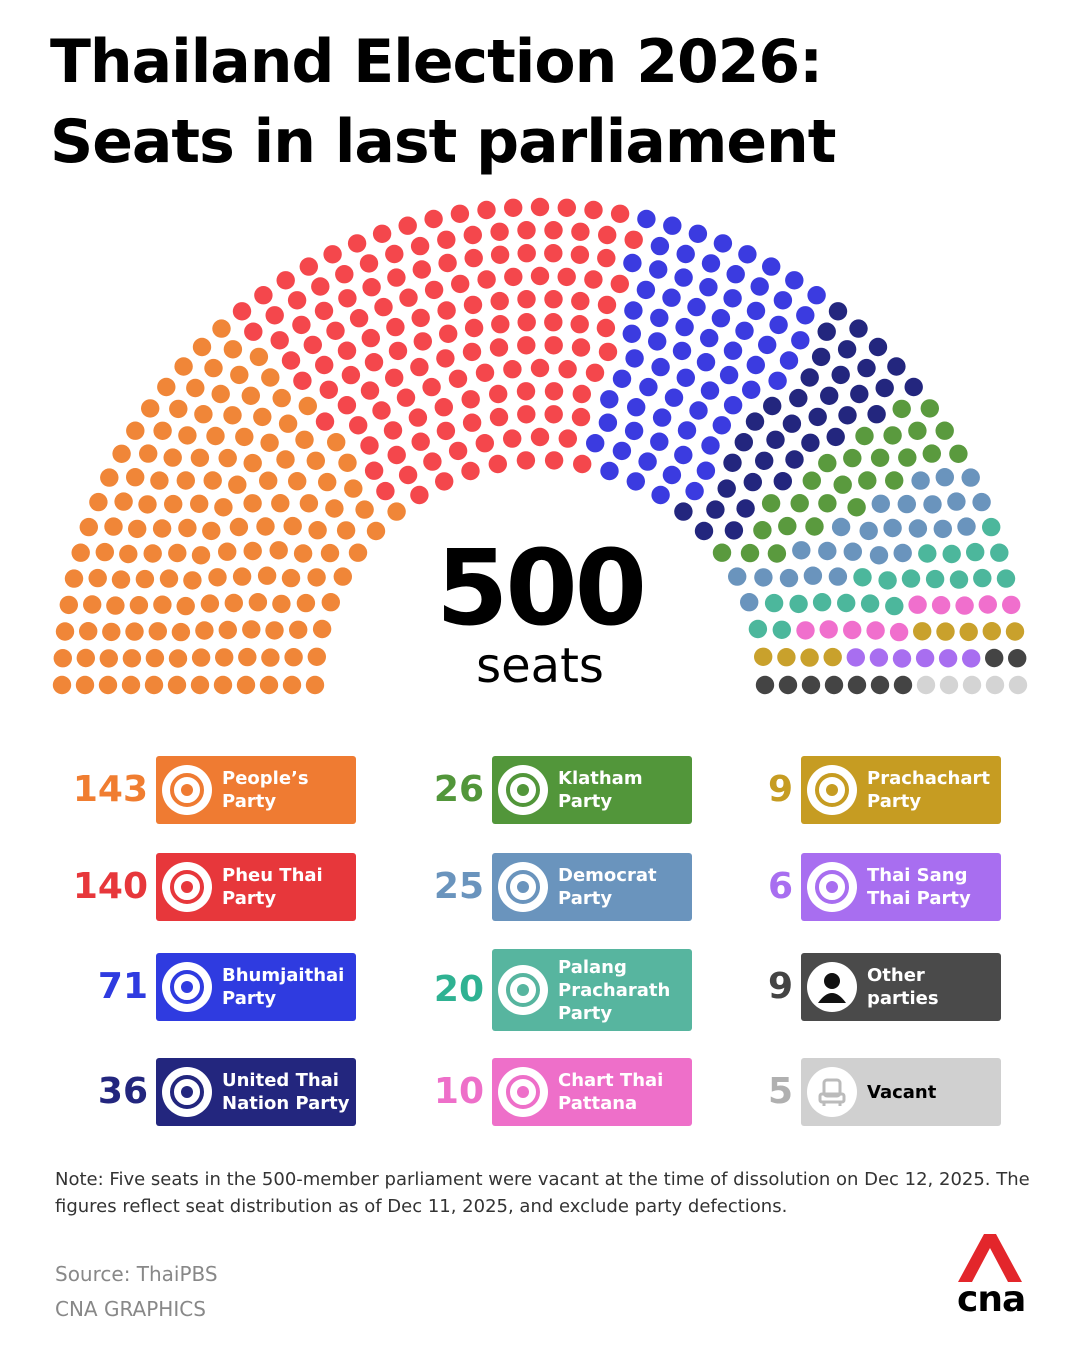 The image size is (1080, 1350). I want to click on legend-party-box: Palang Pracharath Party, so click(592, 990).